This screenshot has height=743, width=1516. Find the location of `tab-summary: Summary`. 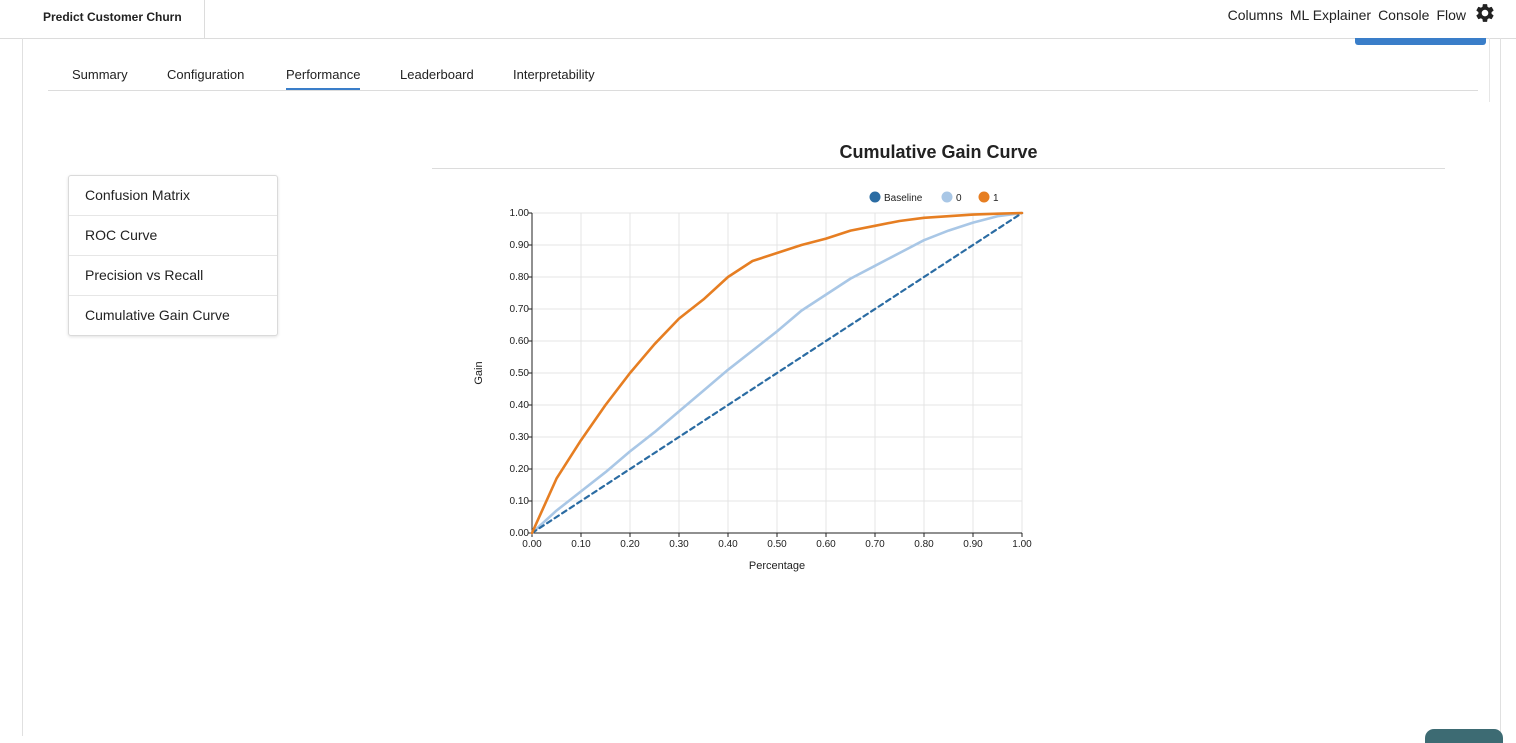

tab-summary: Summary is located at coordinates (100, 74).